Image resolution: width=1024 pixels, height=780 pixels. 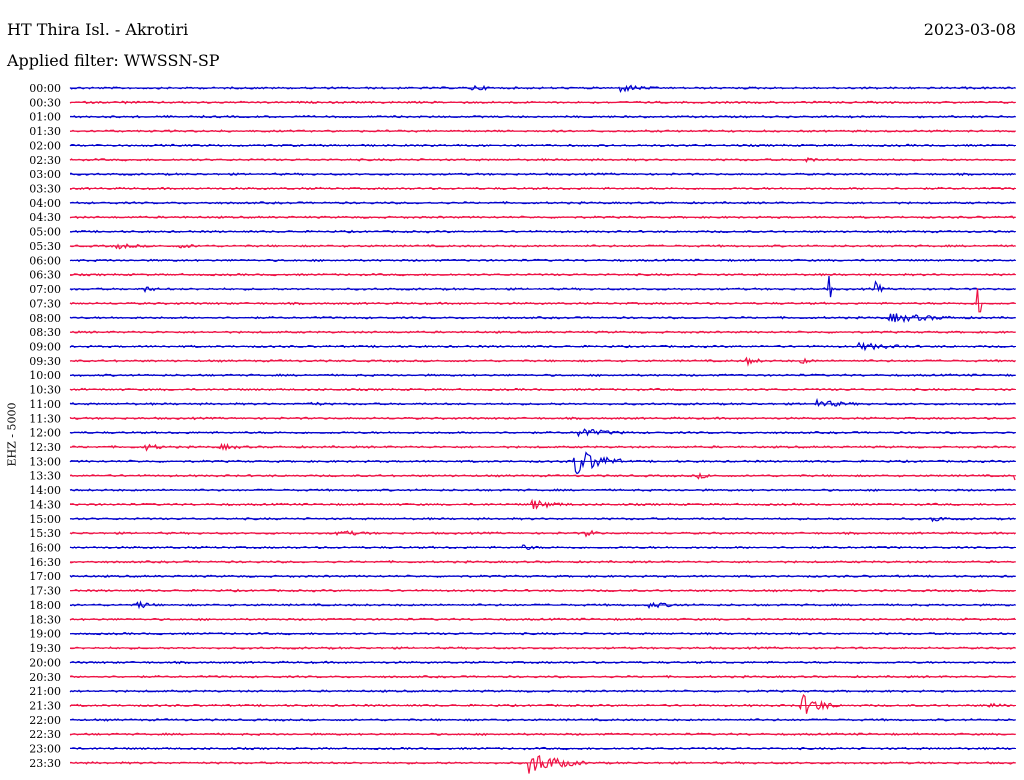 I want to click on row-time-label: 02:30, so click(x=45, y=160).